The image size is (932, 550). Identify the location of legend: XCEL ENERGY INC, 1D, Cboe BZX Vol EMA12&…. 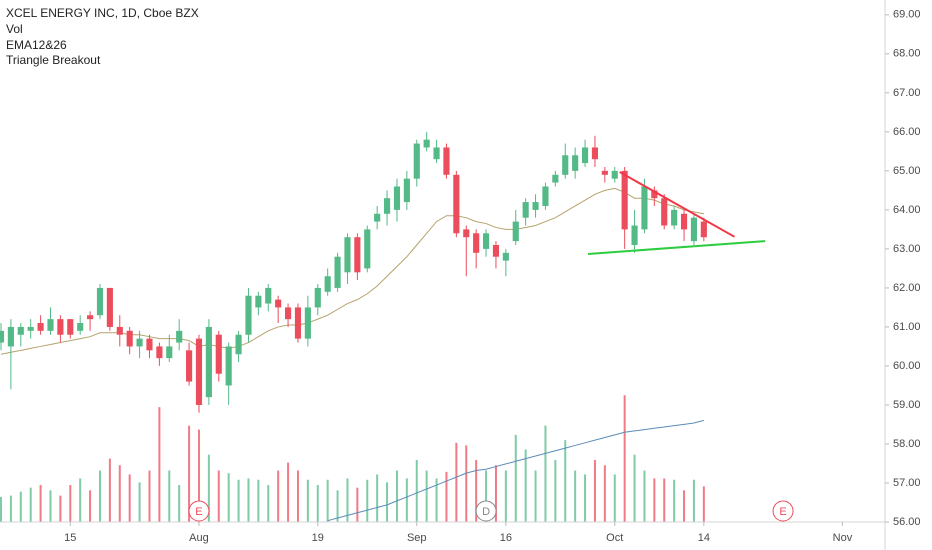
(102, 36).